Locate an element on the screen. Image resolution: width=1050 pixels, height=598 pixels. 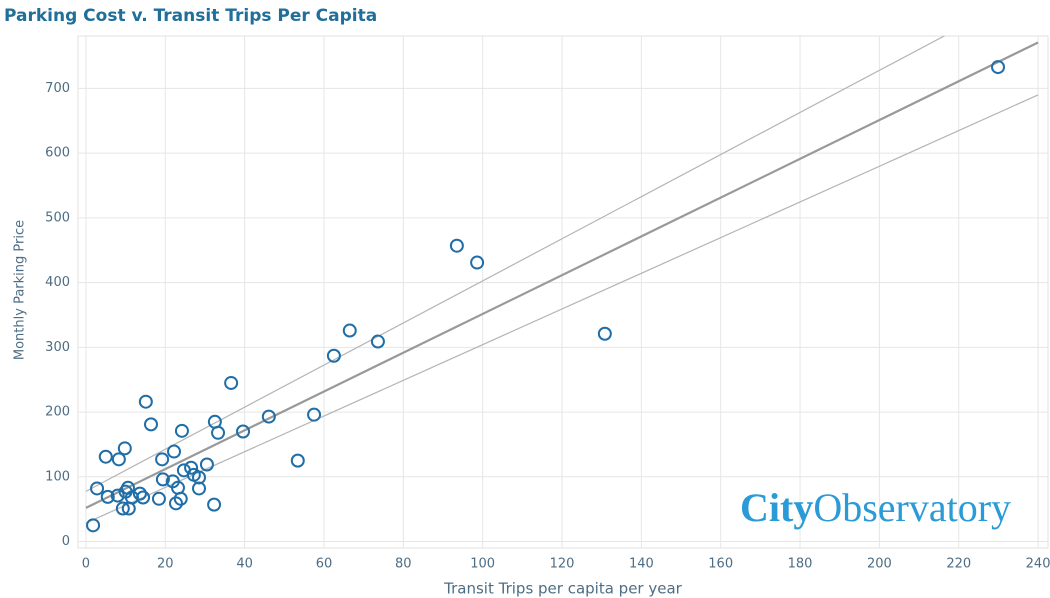
y-axis-label: Monthly Parking Price is located at coordinates (20, 290).